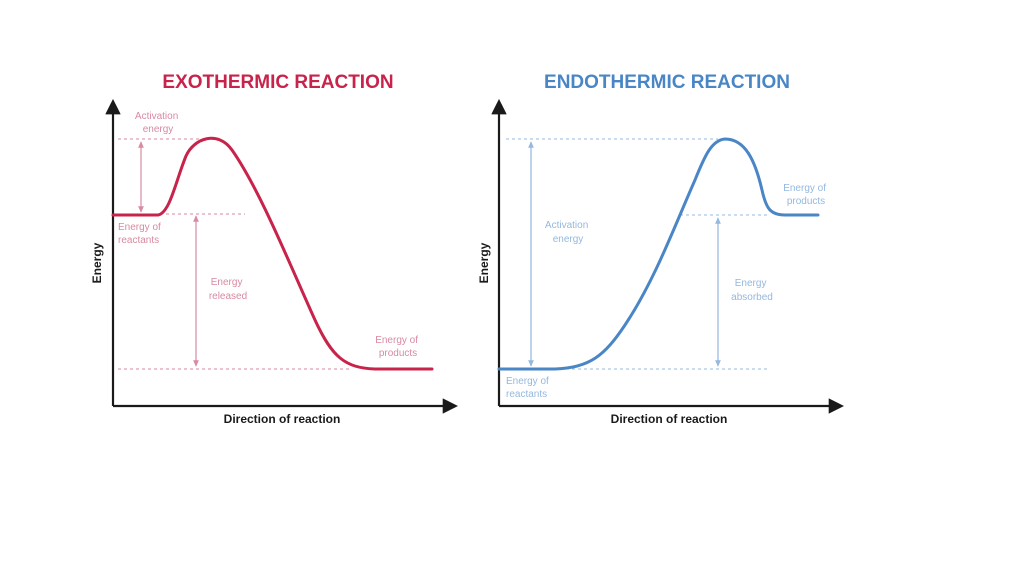 This screenshot has width=1024, height=574. What do you see at coordinates (398, 347) in the screenshot?
I see `exo-products-label: Energy of products` at bounding box center [398, 347].